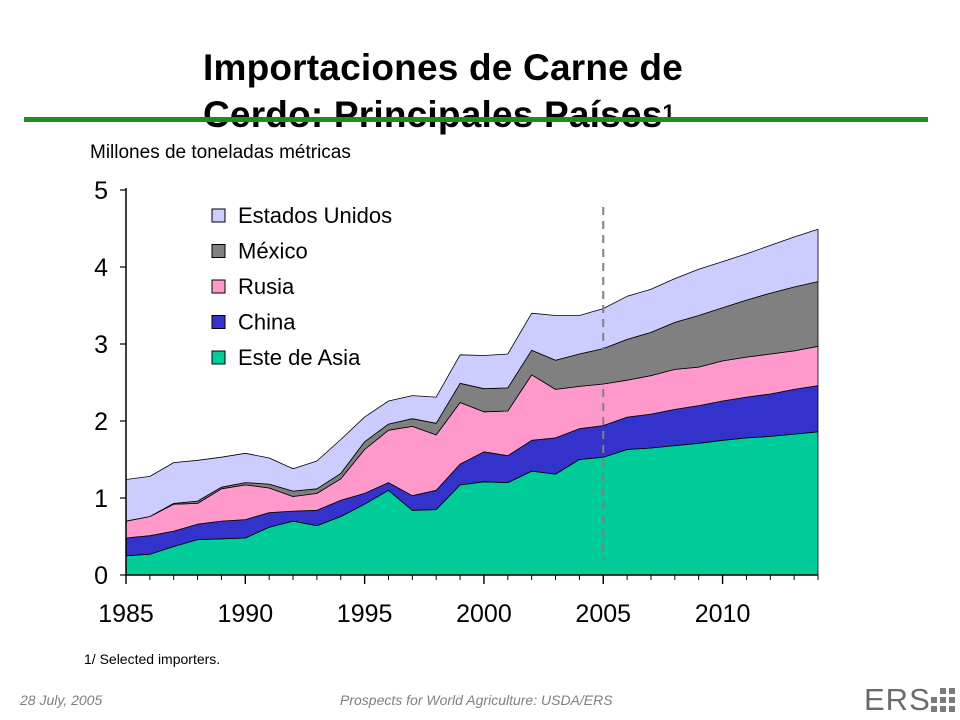  I want to click on ers-logo-dots-icon, so click(943, 701).